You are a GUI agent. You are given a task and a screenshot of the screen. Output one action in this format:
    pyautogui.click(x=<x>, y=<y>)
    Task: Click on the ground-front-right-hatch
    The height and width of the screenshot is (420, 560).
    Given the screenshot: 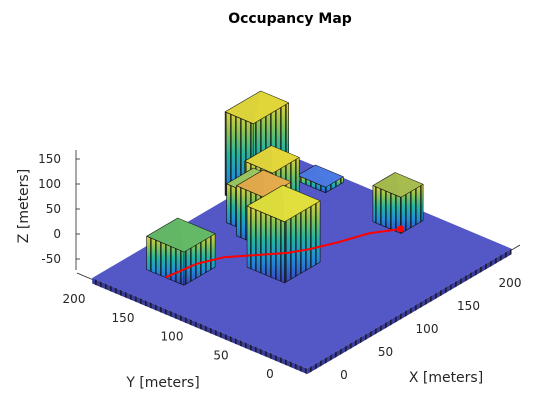 What is the action you would take?
    pyautogui.click(x=409, y=311)
    